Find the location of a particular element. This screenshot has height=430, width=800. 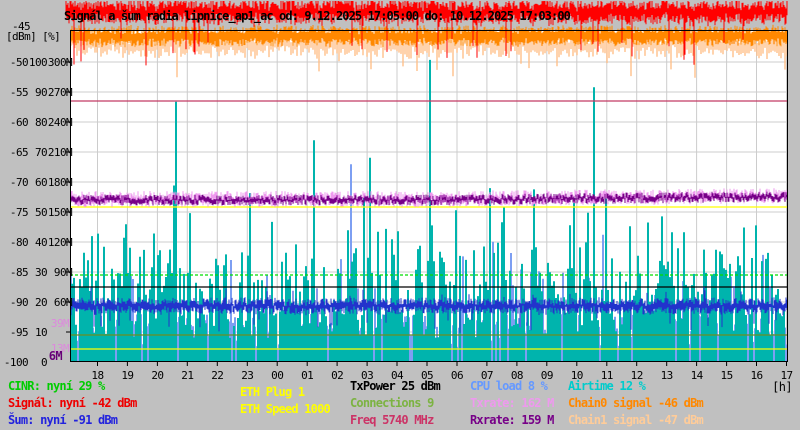

legend-signal: Signál: nyní -42 dBm is located at coordinates (72, 403).